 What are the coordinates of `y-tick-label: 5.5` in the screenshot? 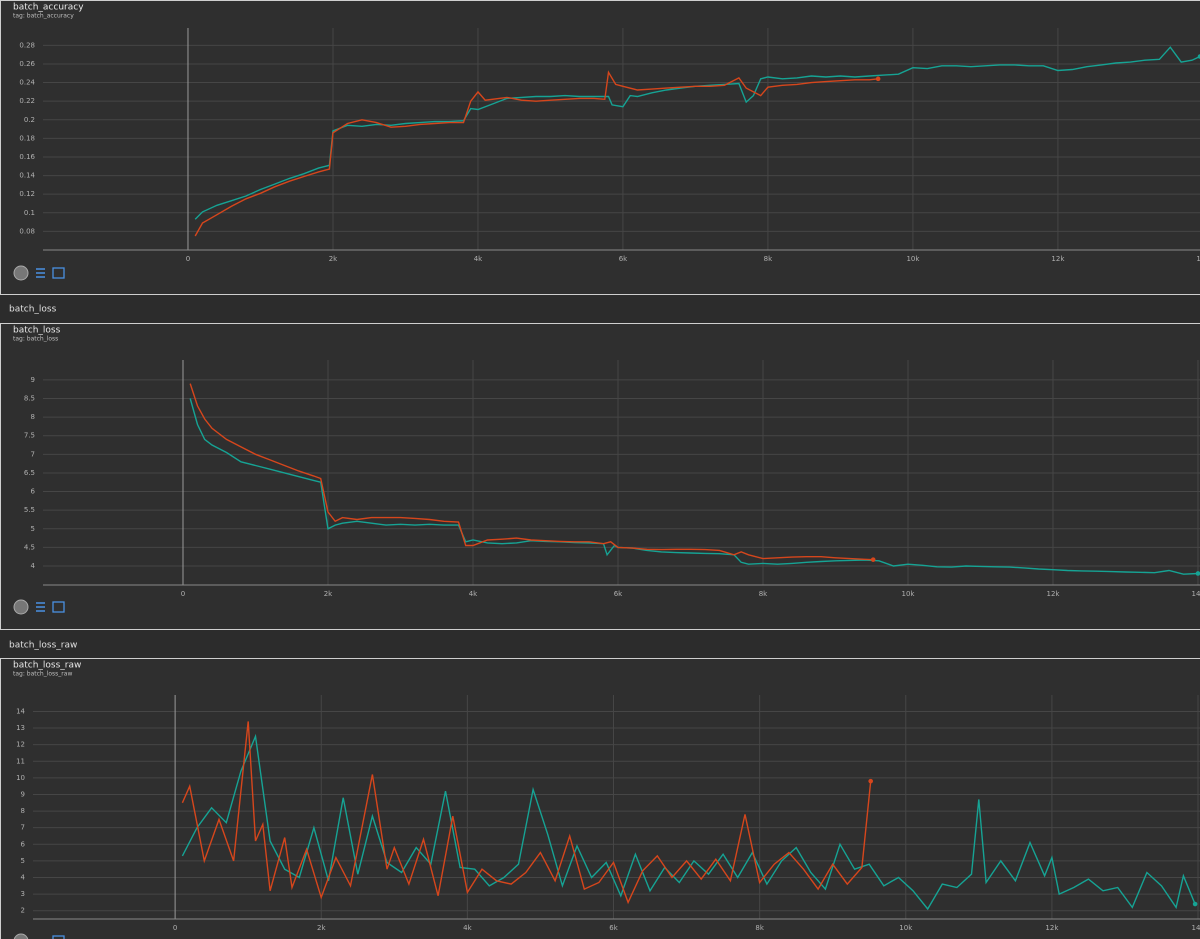 It's located at (29, 510).